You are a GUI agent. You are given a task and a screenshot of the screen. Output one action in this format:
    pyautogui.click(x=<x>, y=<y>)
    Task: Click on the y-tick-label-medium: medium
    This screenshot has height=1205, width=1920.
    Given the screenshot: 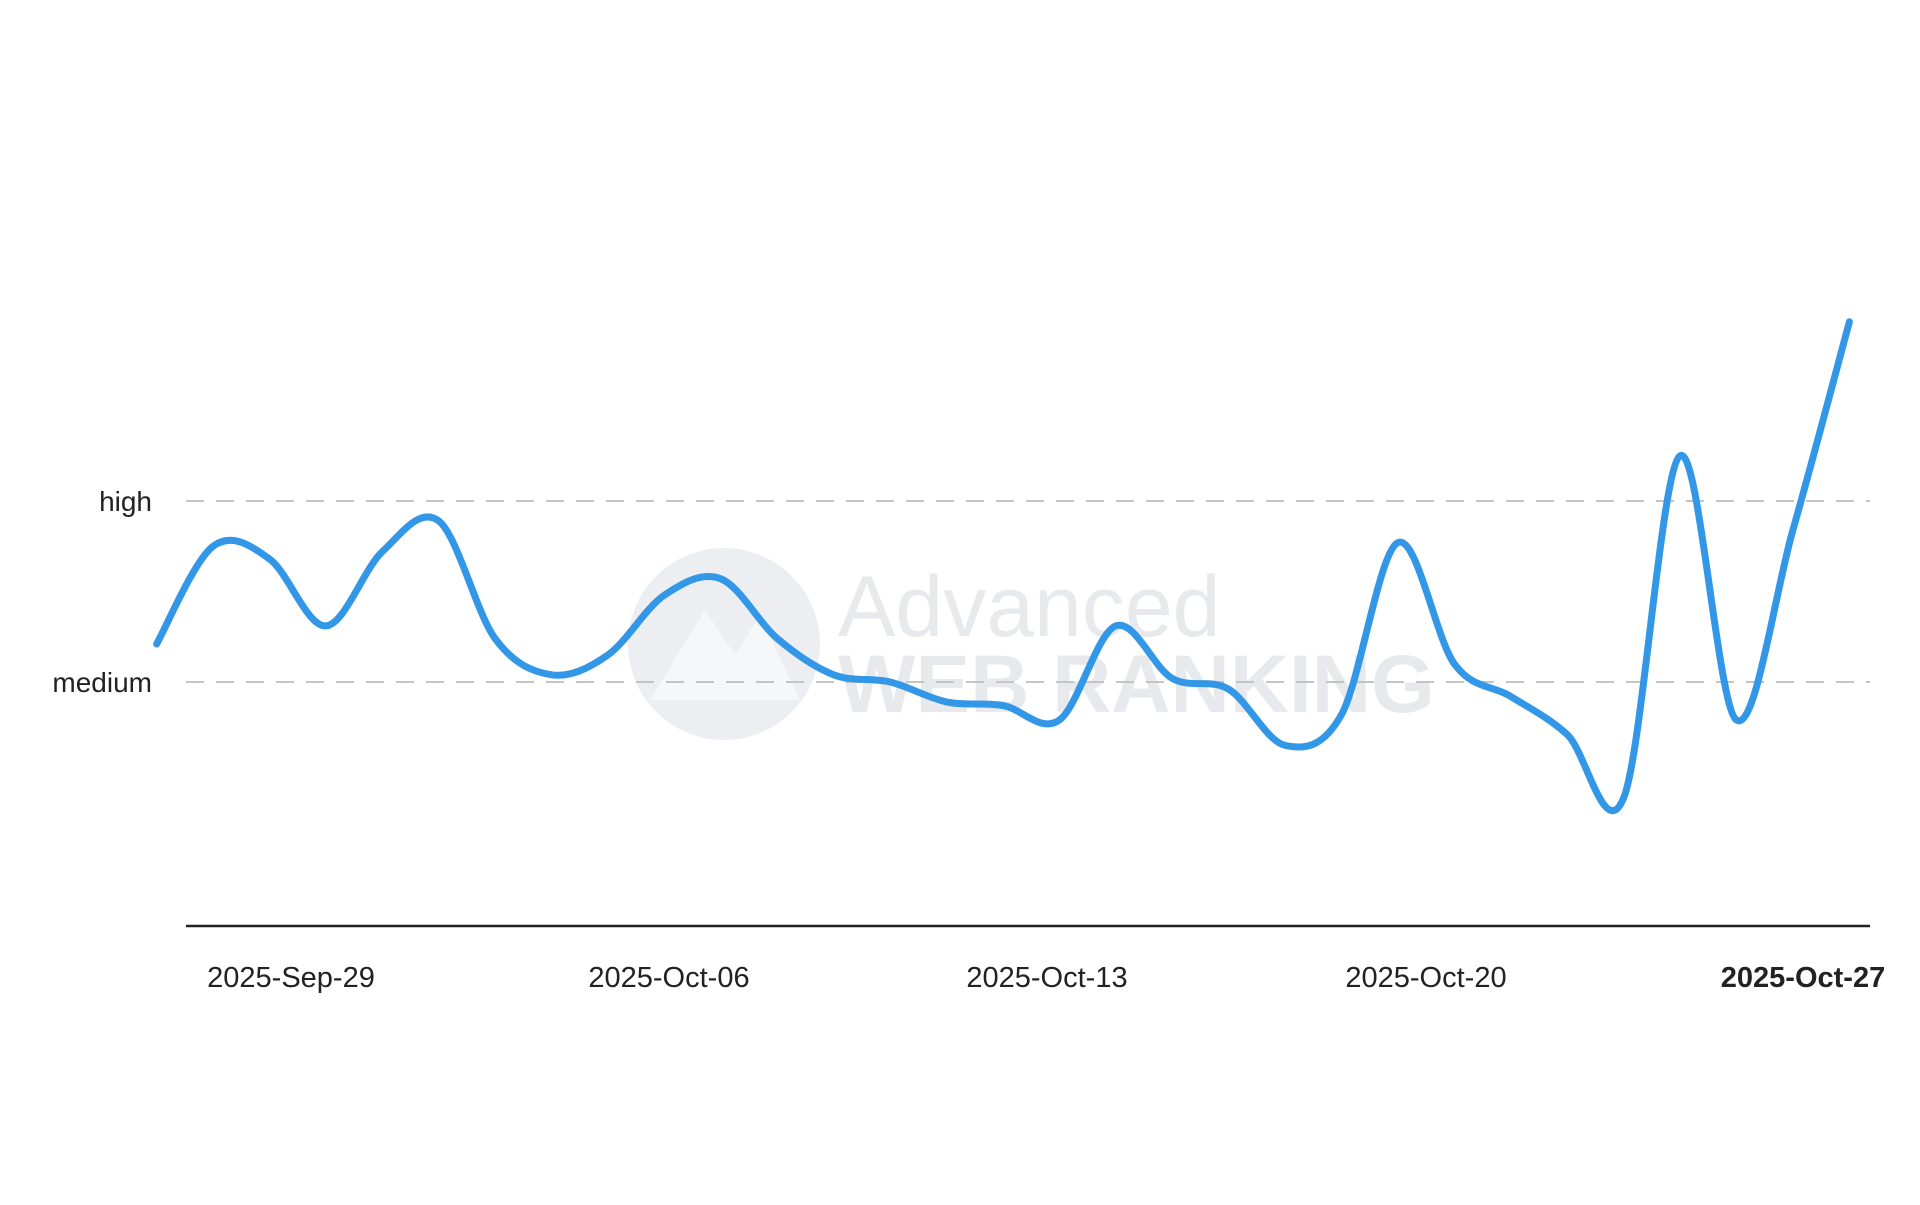 What is the action you would take?
    pyautogui.click(x=102, y=682)
    